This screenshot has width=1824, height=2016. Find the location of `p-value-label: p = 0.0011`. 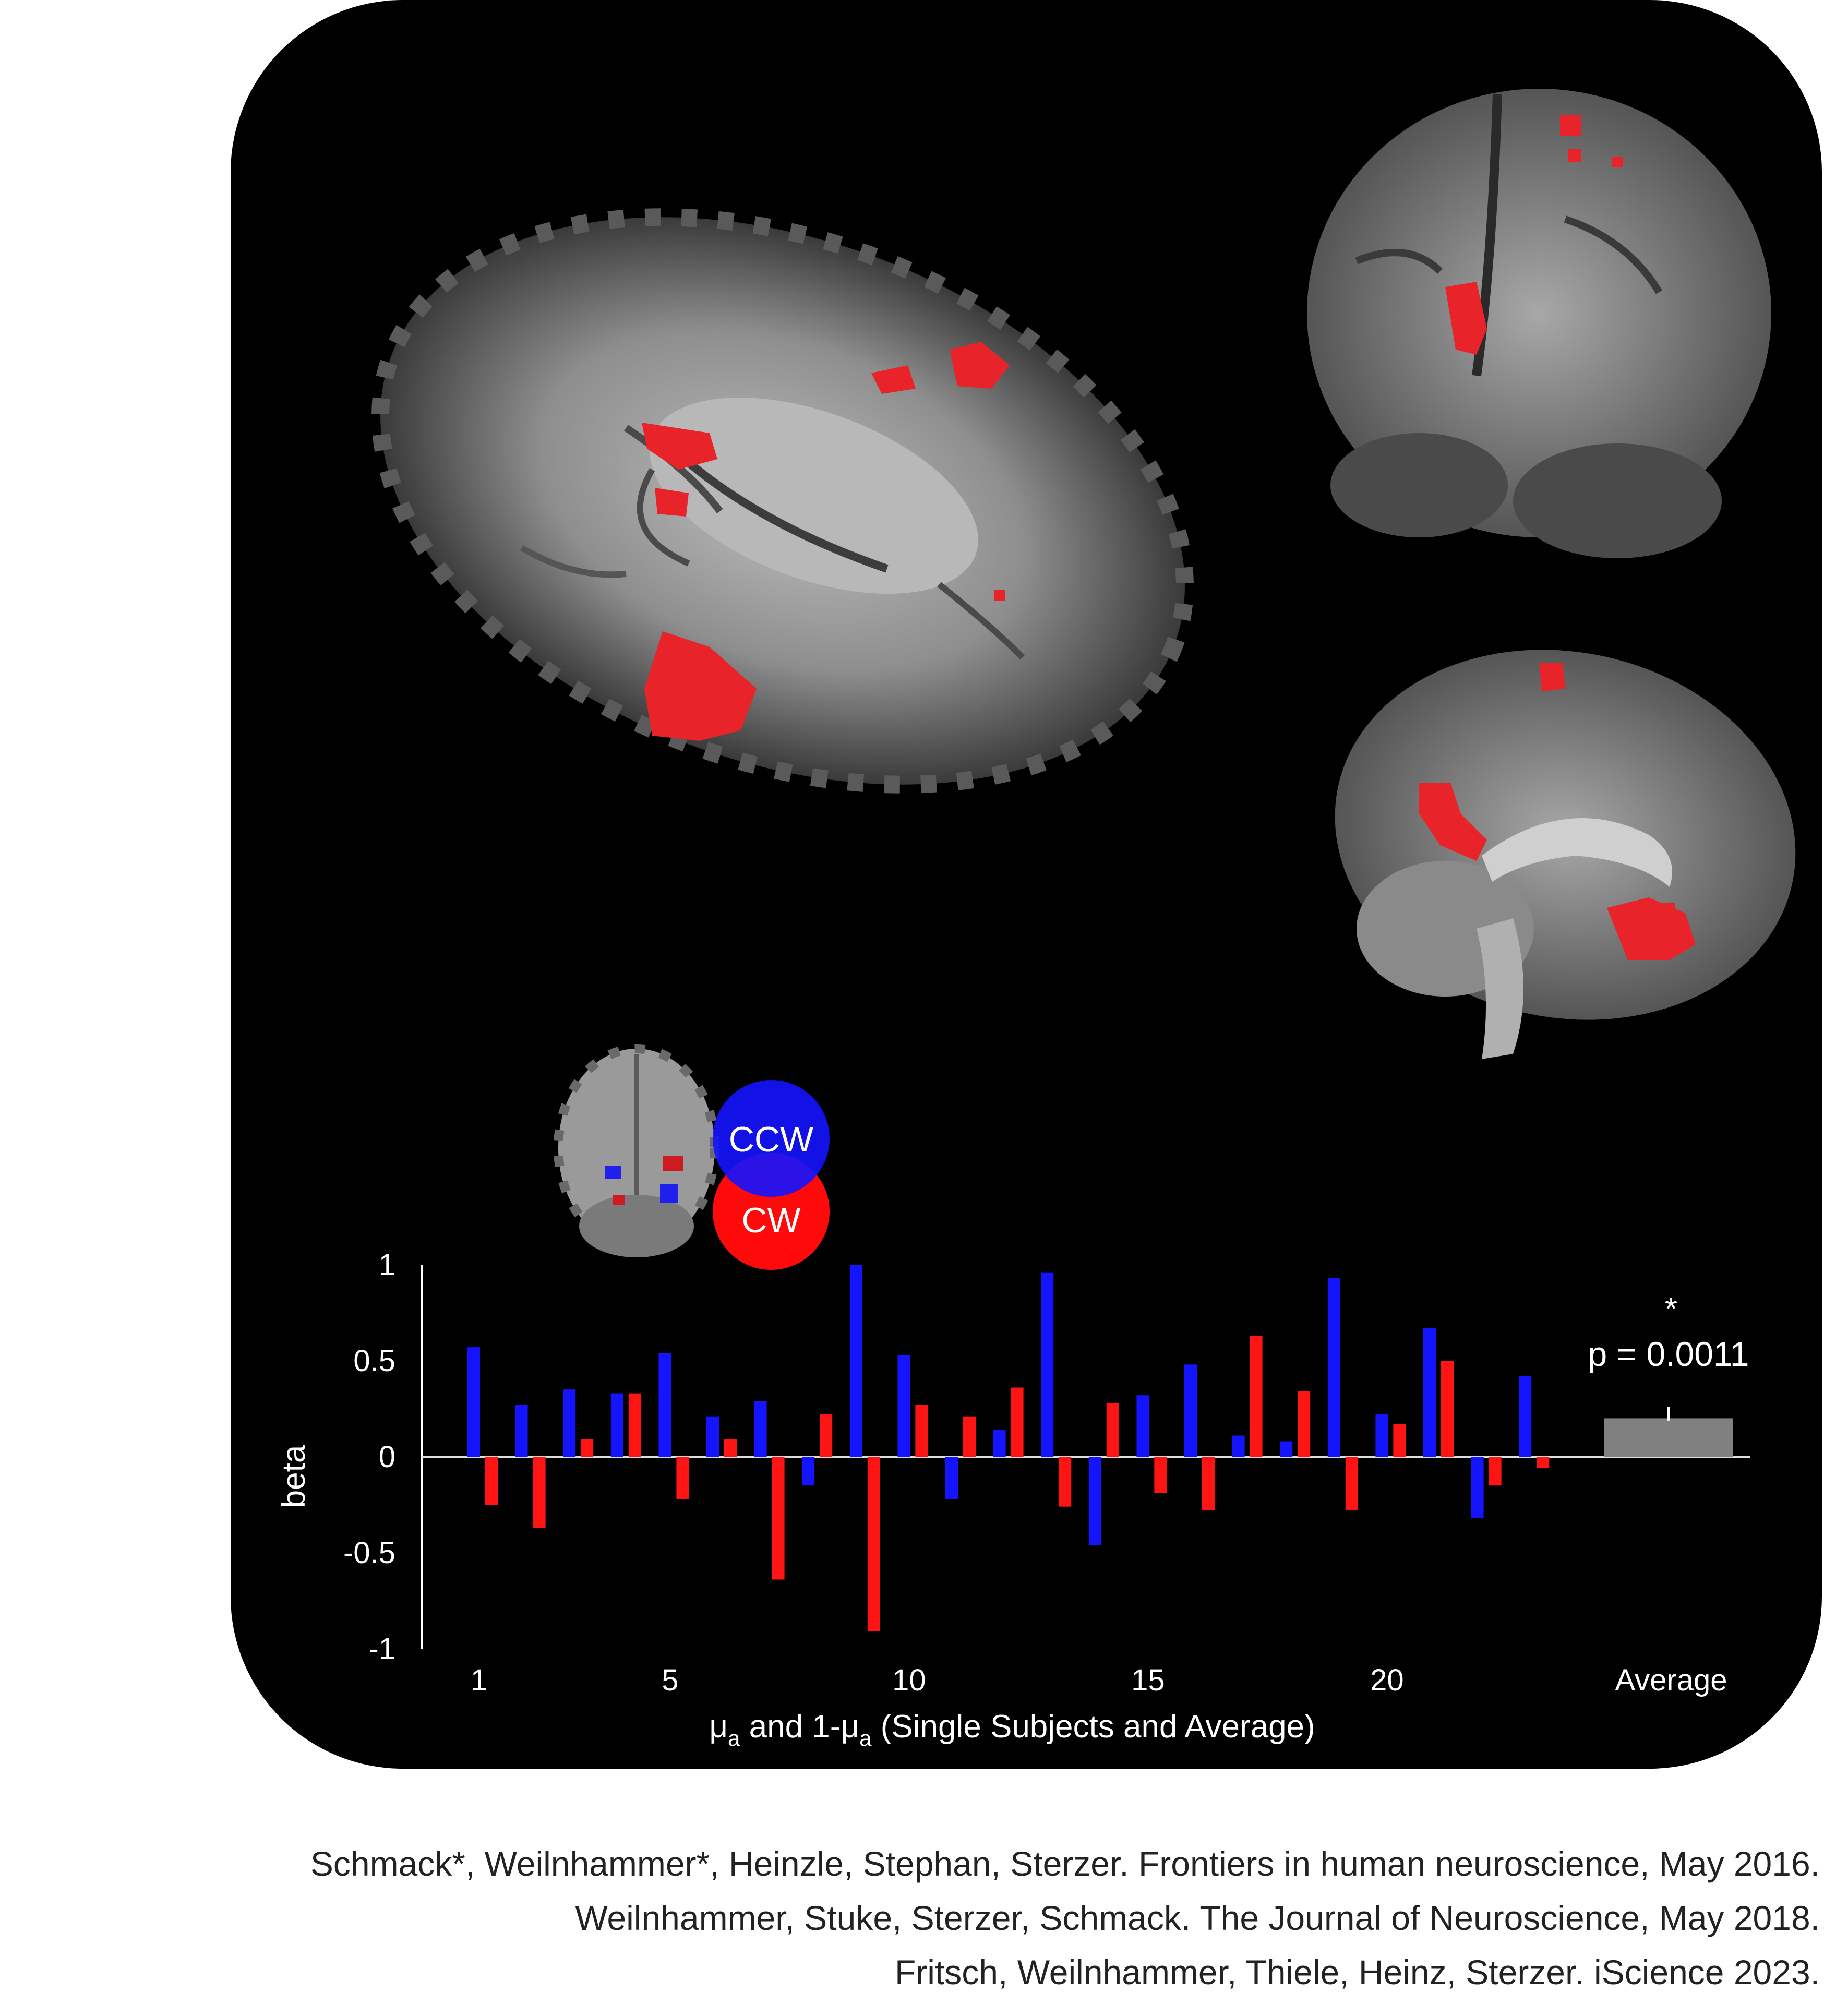

p-value-label: p = 0.0011 is located at coordinates (1668, 1354).